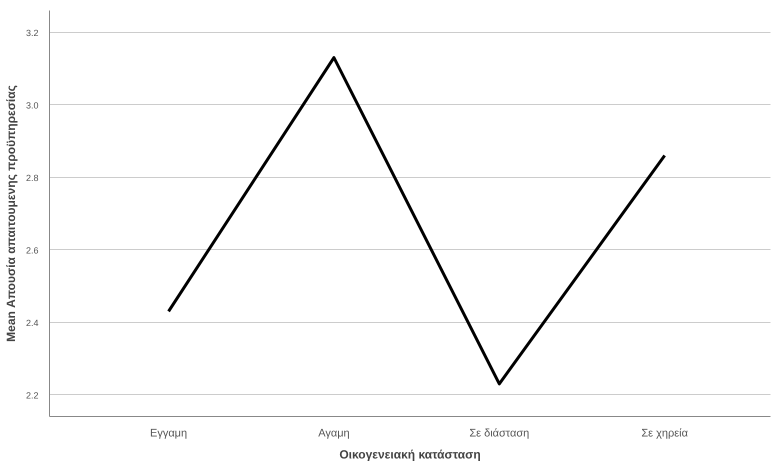 Image resolution: width=776 pixels, height=464 pixels. What do you see at coordinates (32, 250) in the screenshot?
I see `y-tick-label: 2.6` at bounding box center [32, 250].